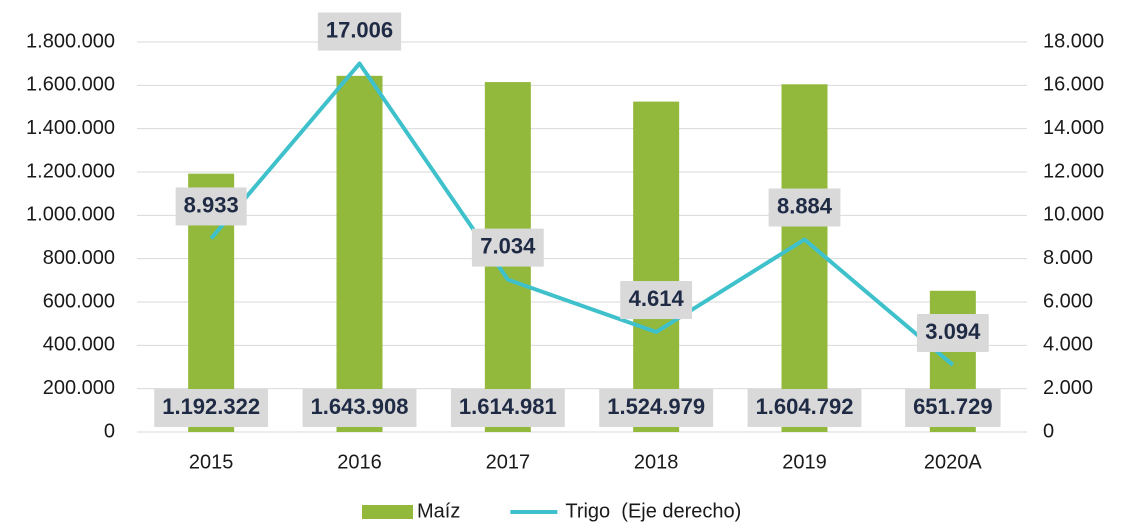  What do you see at coordinates (359, 462) in the screenshot?
I see `x-tick-label: 2016` at bounding box center [359, 462].